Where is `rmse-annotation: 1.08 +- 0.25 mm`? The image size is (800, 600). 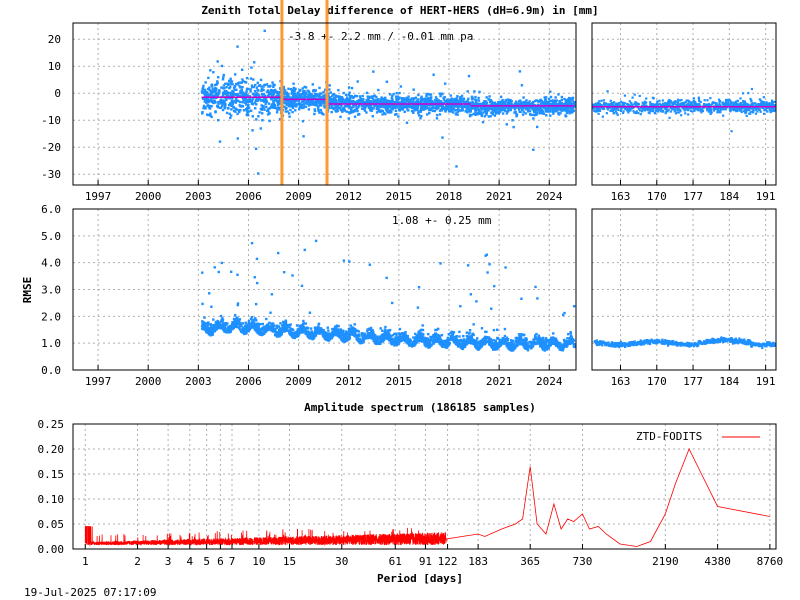
rmse-annotation: 1.08 +- 0.25 mm is located at coordinates (442, 220).